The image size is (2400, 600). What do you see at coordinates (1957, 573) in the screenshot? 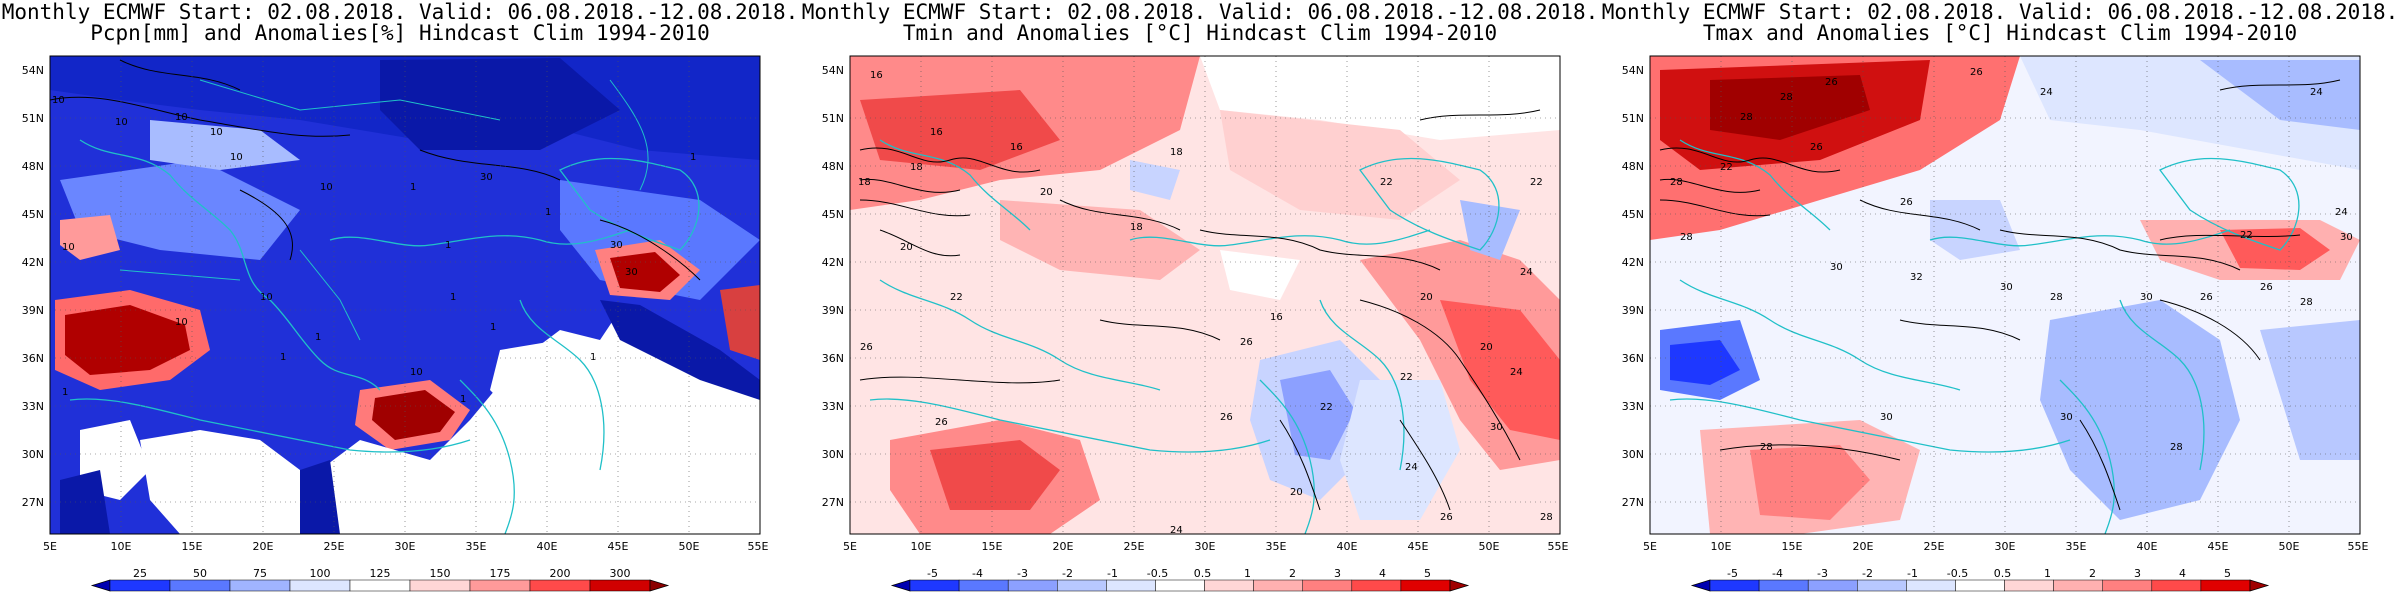
I see `colorbar-label: -0.5` at bounding box center [1957, 573].